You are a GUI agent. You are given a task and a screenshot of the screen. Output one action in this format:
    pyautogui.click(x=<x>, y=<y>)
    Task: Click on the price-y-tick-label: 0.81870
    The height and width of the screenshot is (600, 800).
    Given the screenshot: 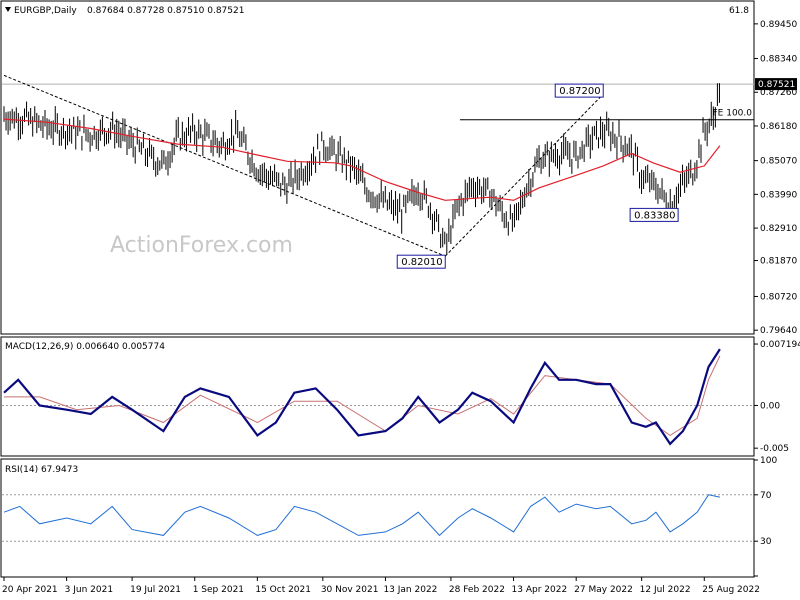 What is the action you would take?
    pyautogui.click(x=778, y=262)
    